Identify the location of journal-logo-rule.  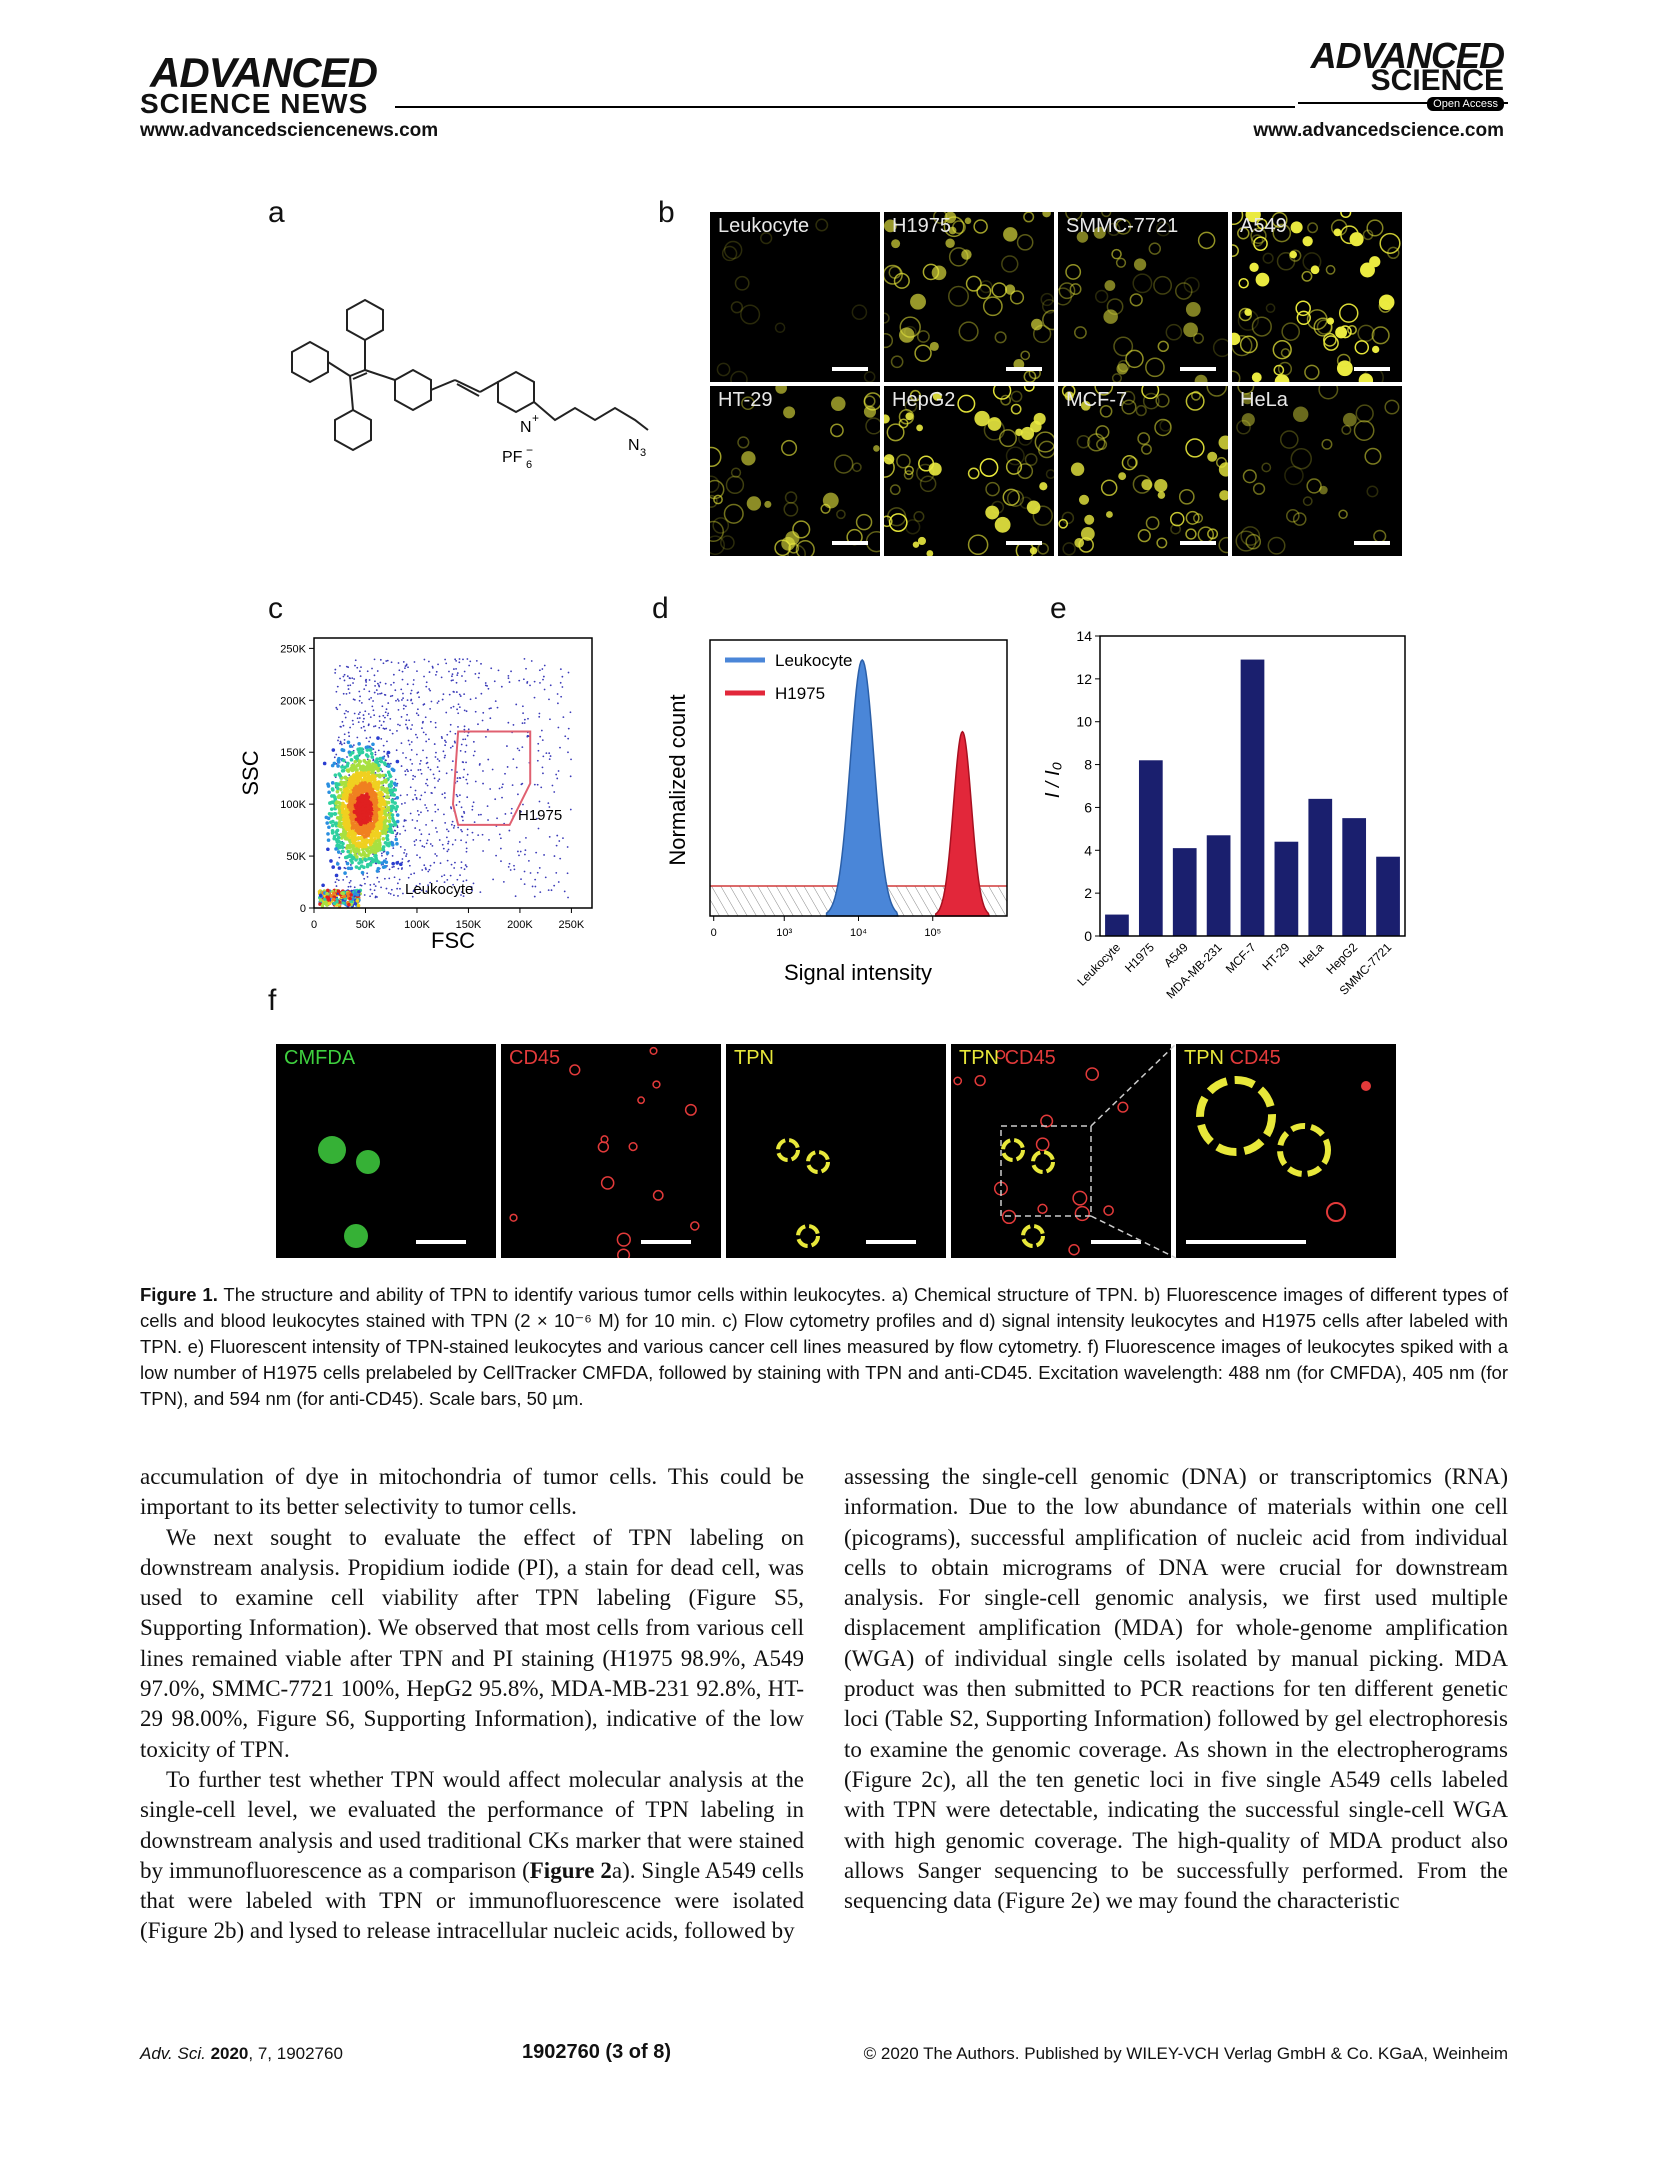
(1403, 103).